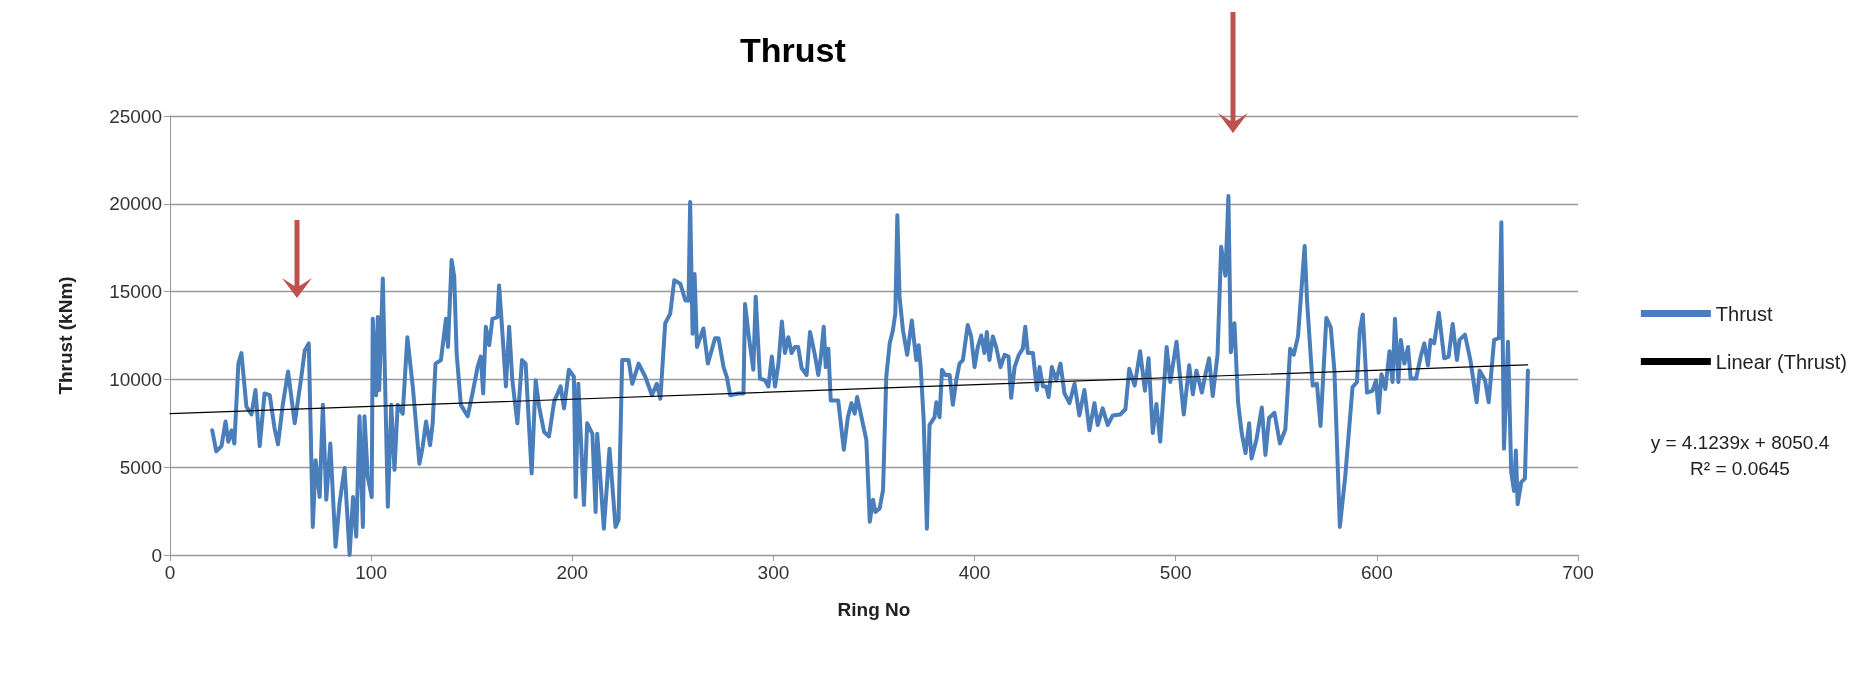 Image resolution: width=1872 pixels, height=675 pixels. Describe the element at coordinates (156, 555) in the screenshot. I see `y-tick-label: 0` at that location.